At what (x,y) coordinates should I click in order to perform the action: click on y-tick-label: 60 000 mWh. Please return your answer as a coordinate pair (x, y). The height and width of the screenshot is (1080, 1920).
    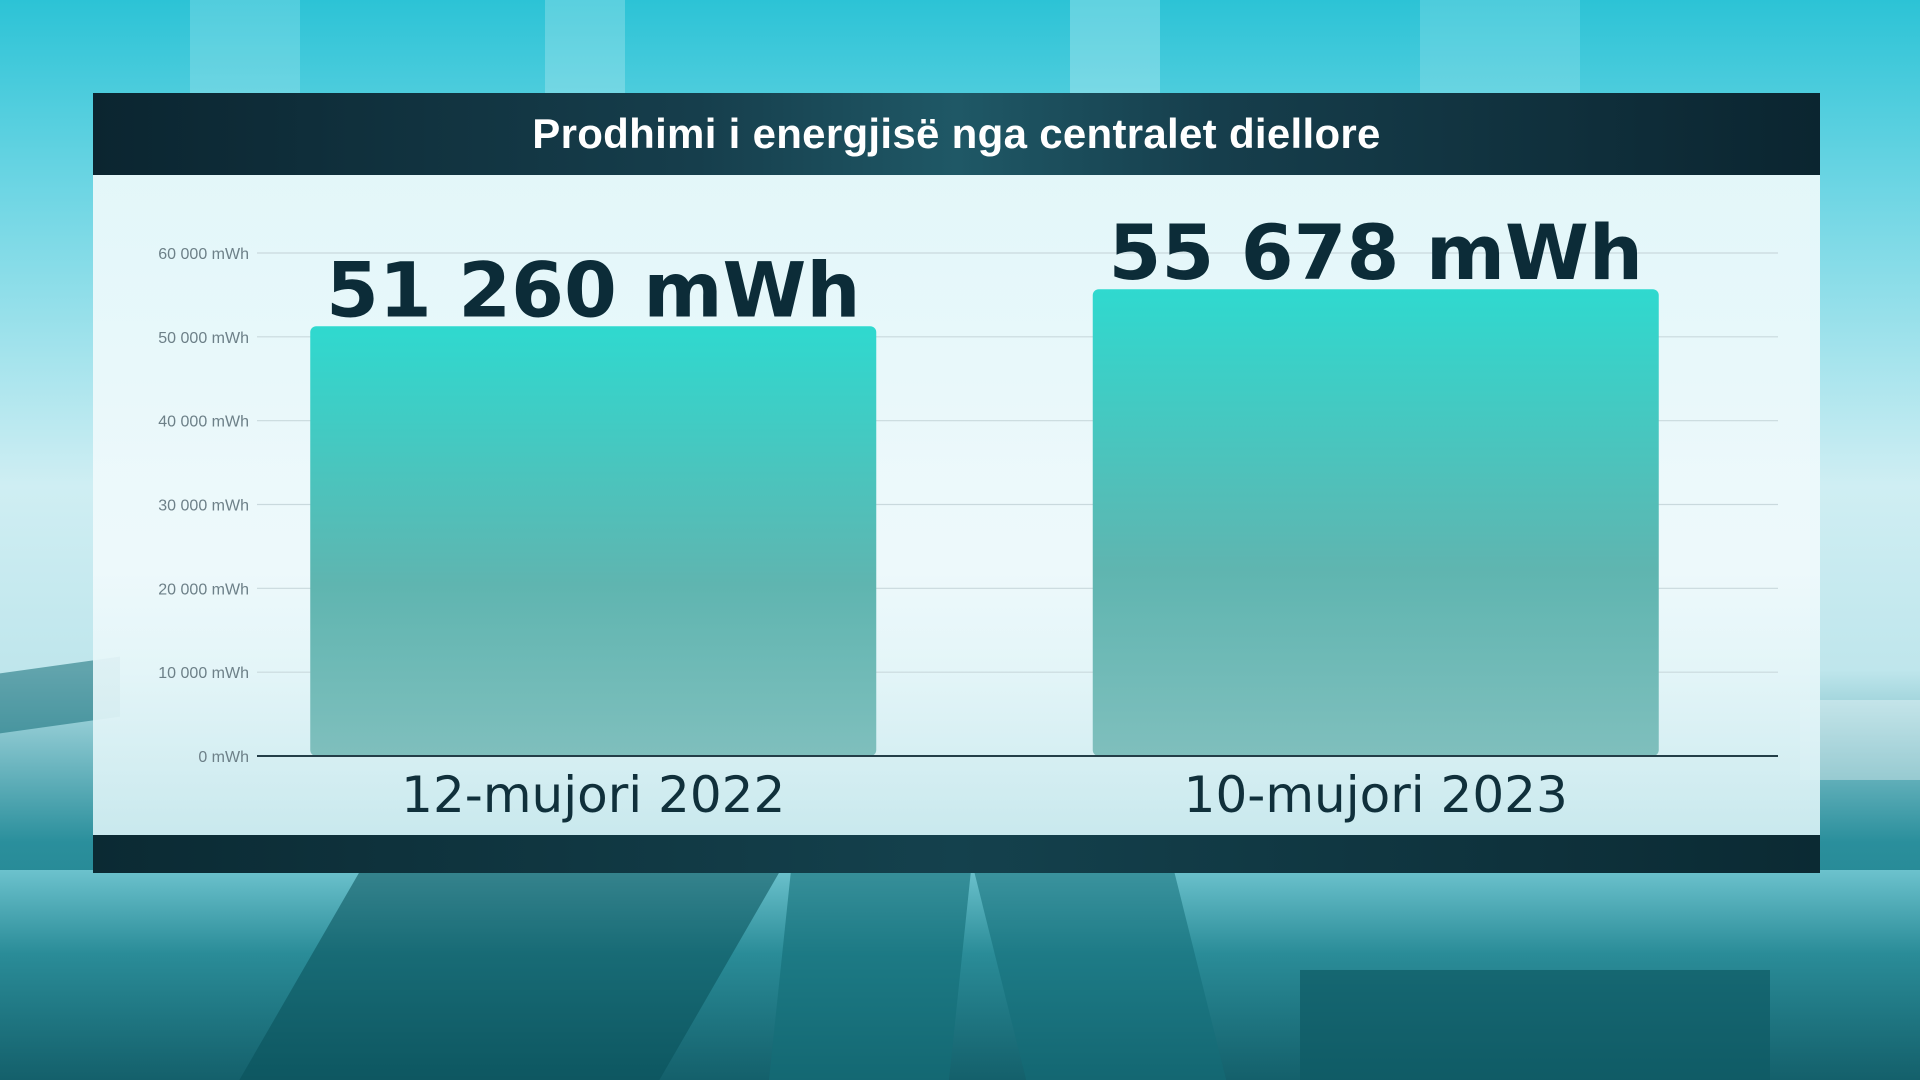
    Looking at the image, I should click on (203, 254).